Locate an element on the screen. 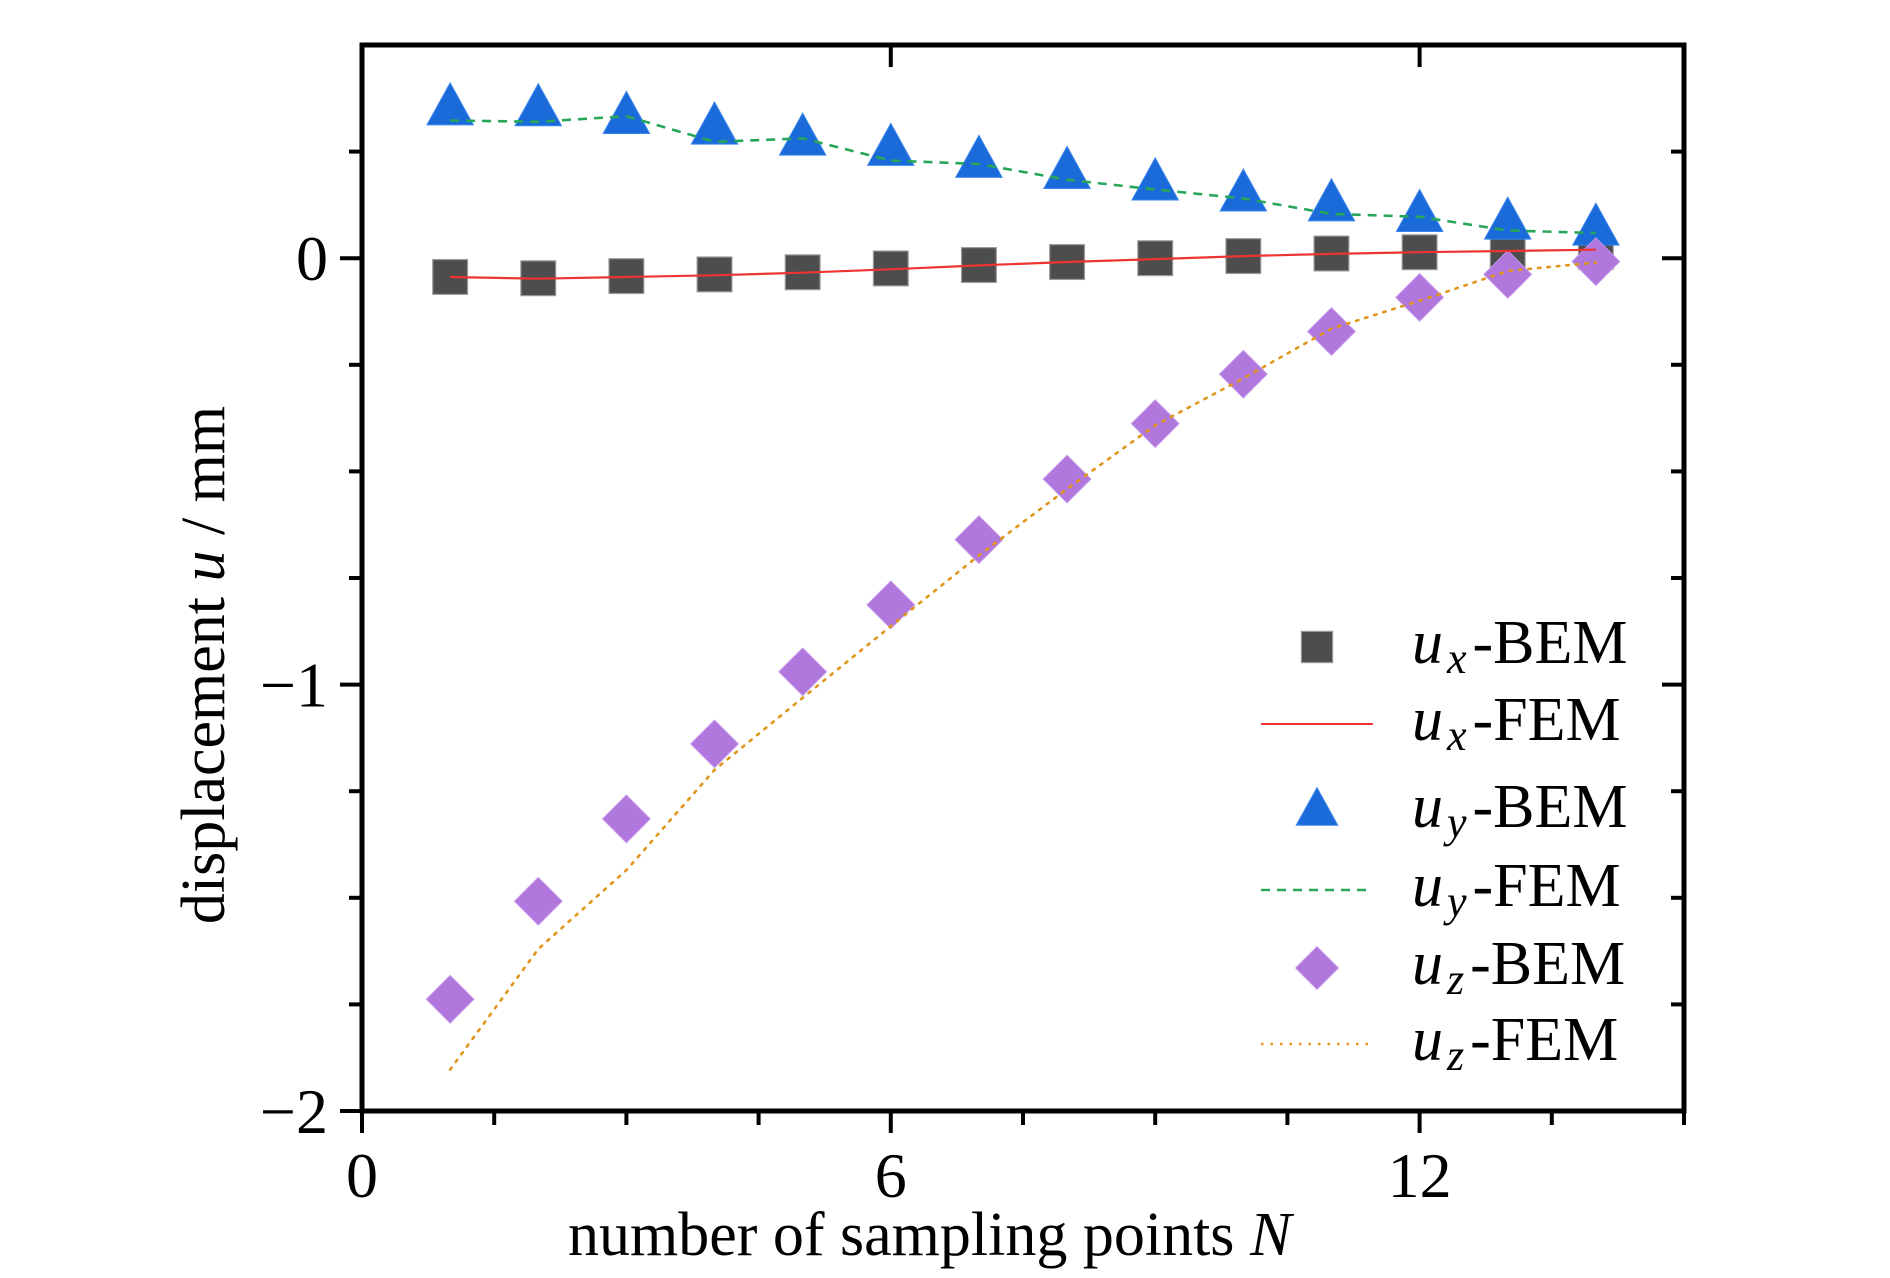 The width and height of the screenshot is (1890, 1278). x-tick-label: 0 is located at coordinates (362, 1175).